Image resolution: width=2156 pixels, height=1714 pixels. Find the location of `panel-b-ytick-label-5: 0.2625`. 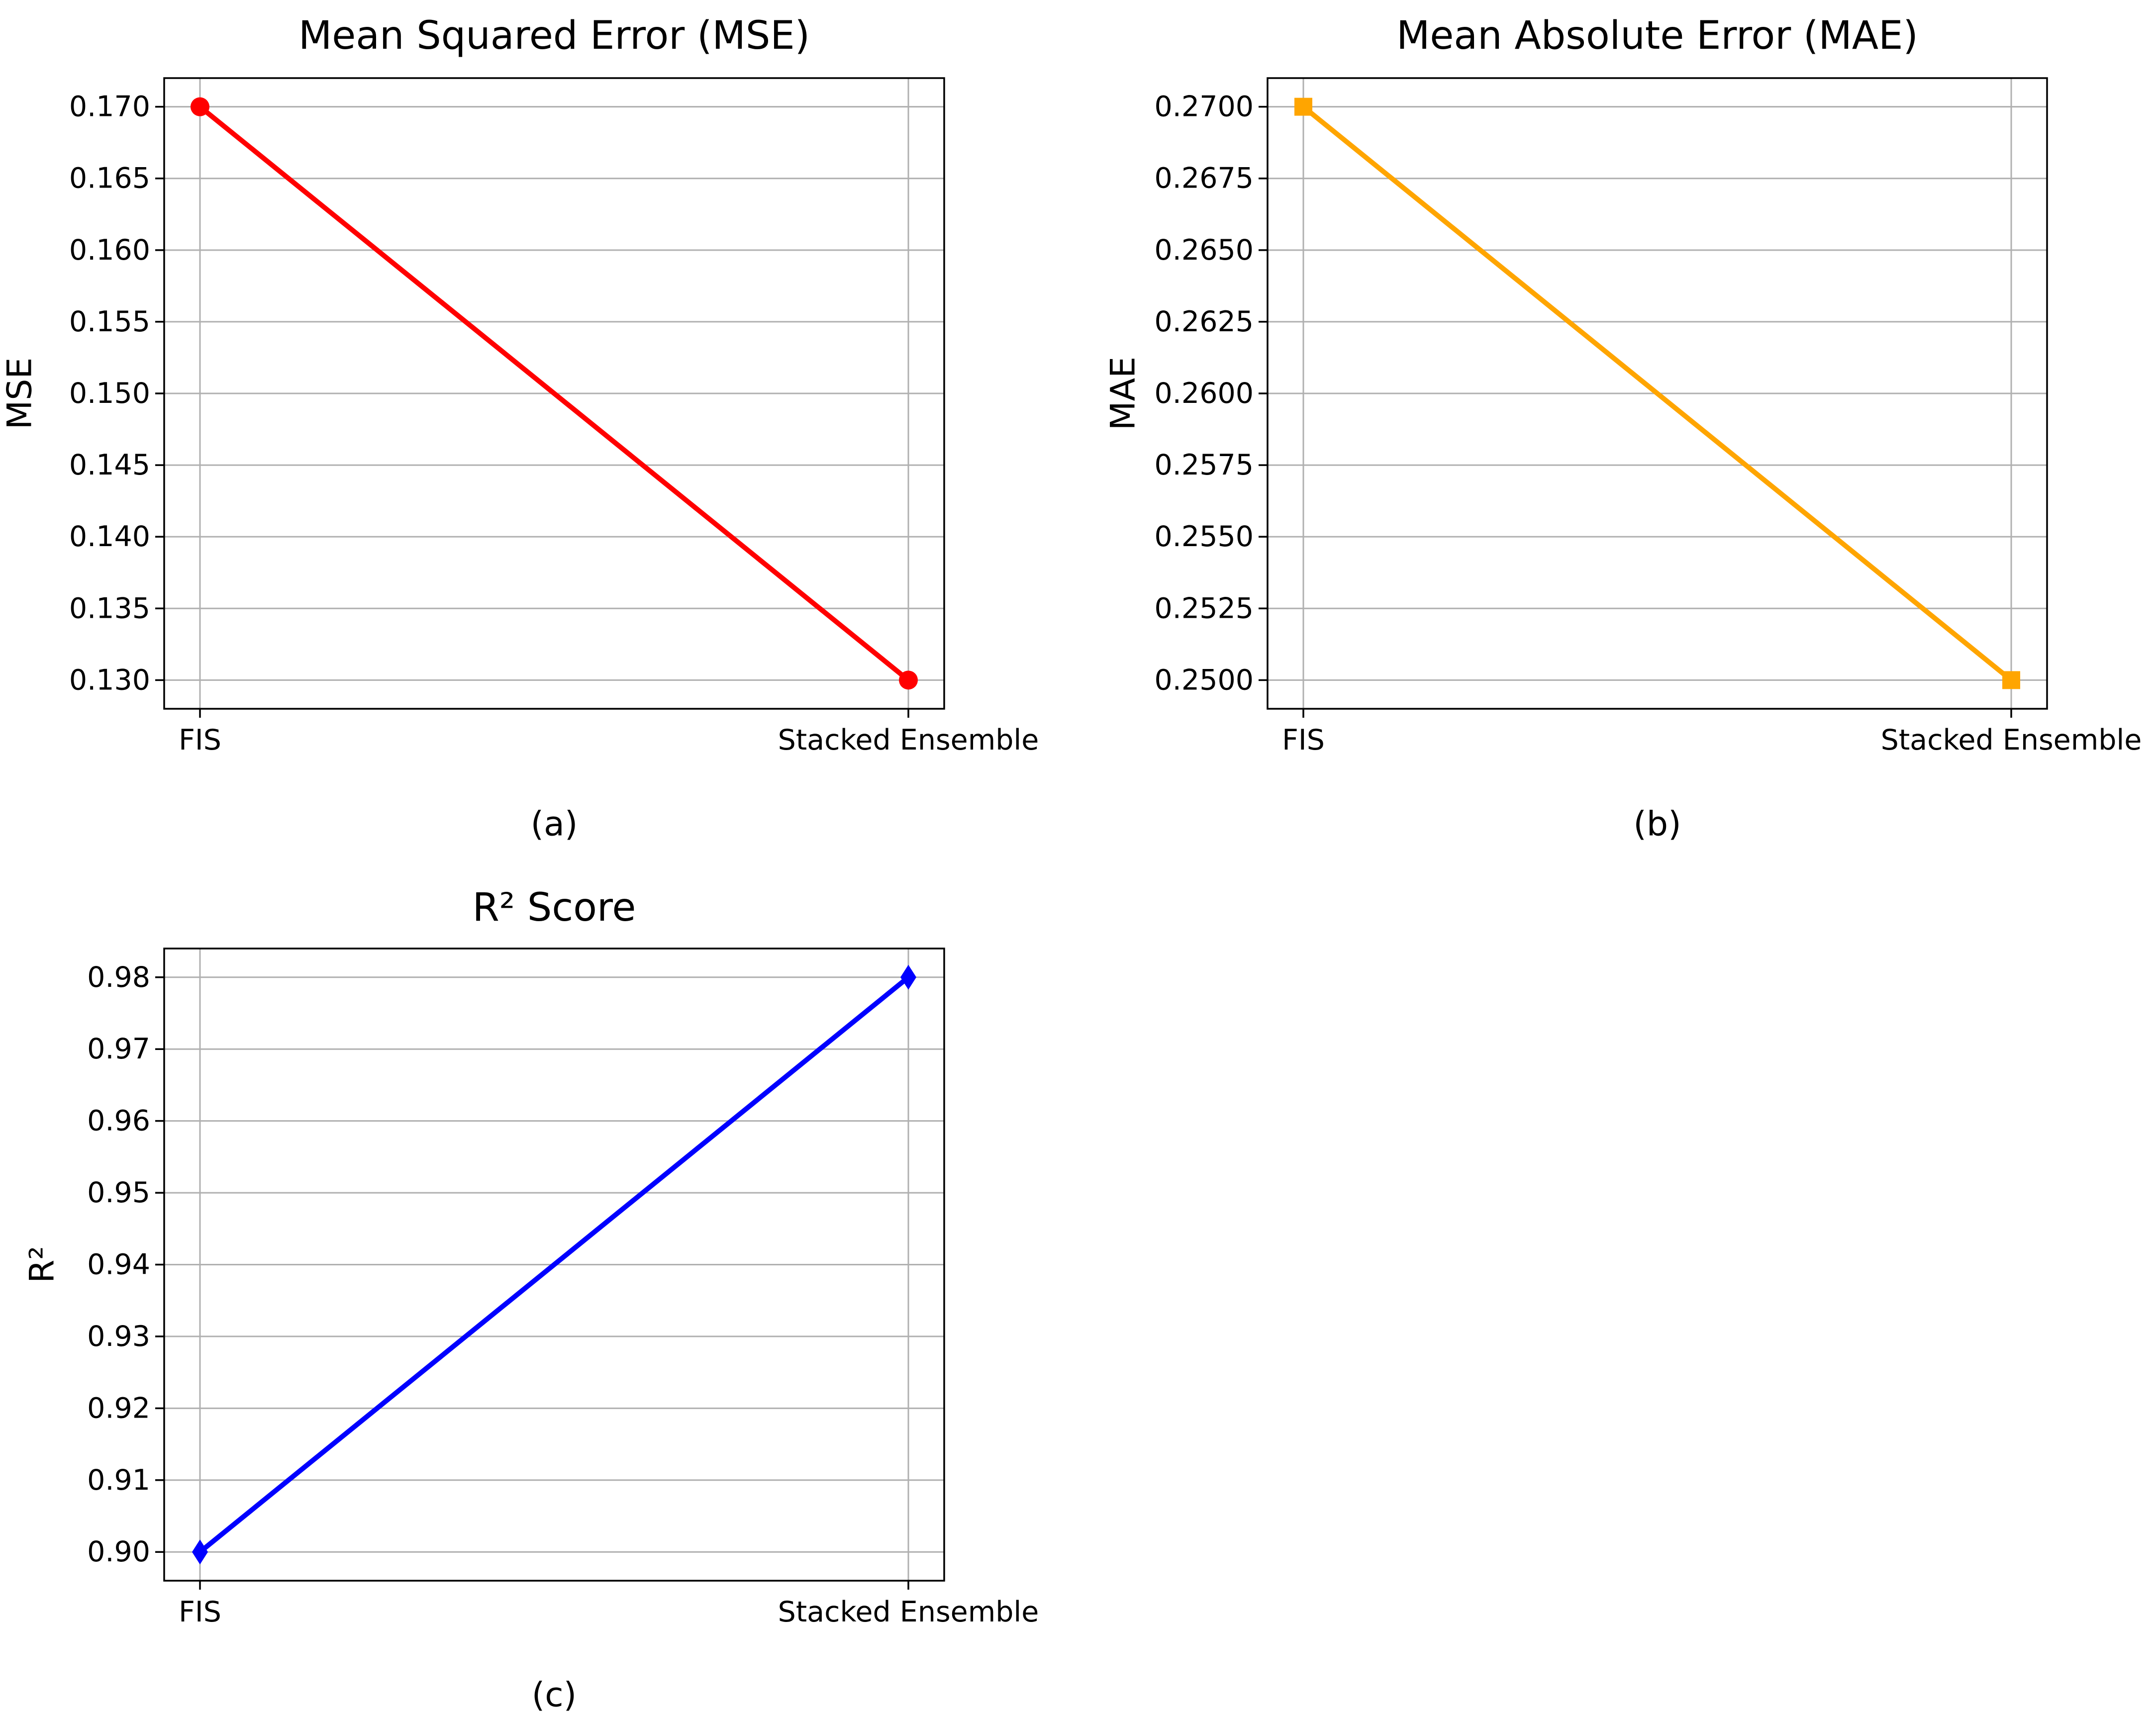

panel-b-ytick-label-5: 0.2625 is located at coordinates (1204, 321).